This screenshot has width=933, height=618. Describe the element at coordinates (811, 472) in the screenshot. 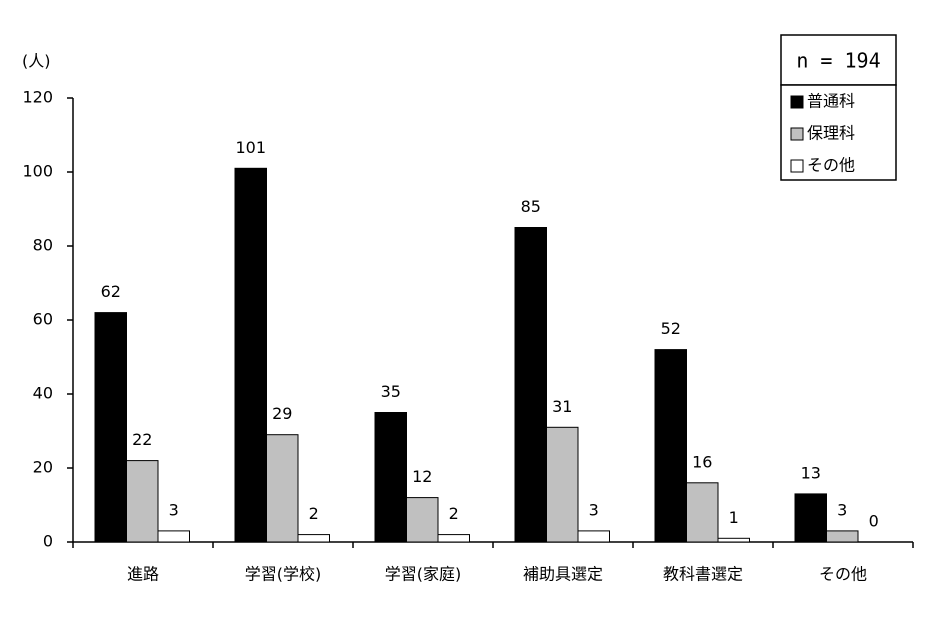

I see `data-label: 13` at that location.